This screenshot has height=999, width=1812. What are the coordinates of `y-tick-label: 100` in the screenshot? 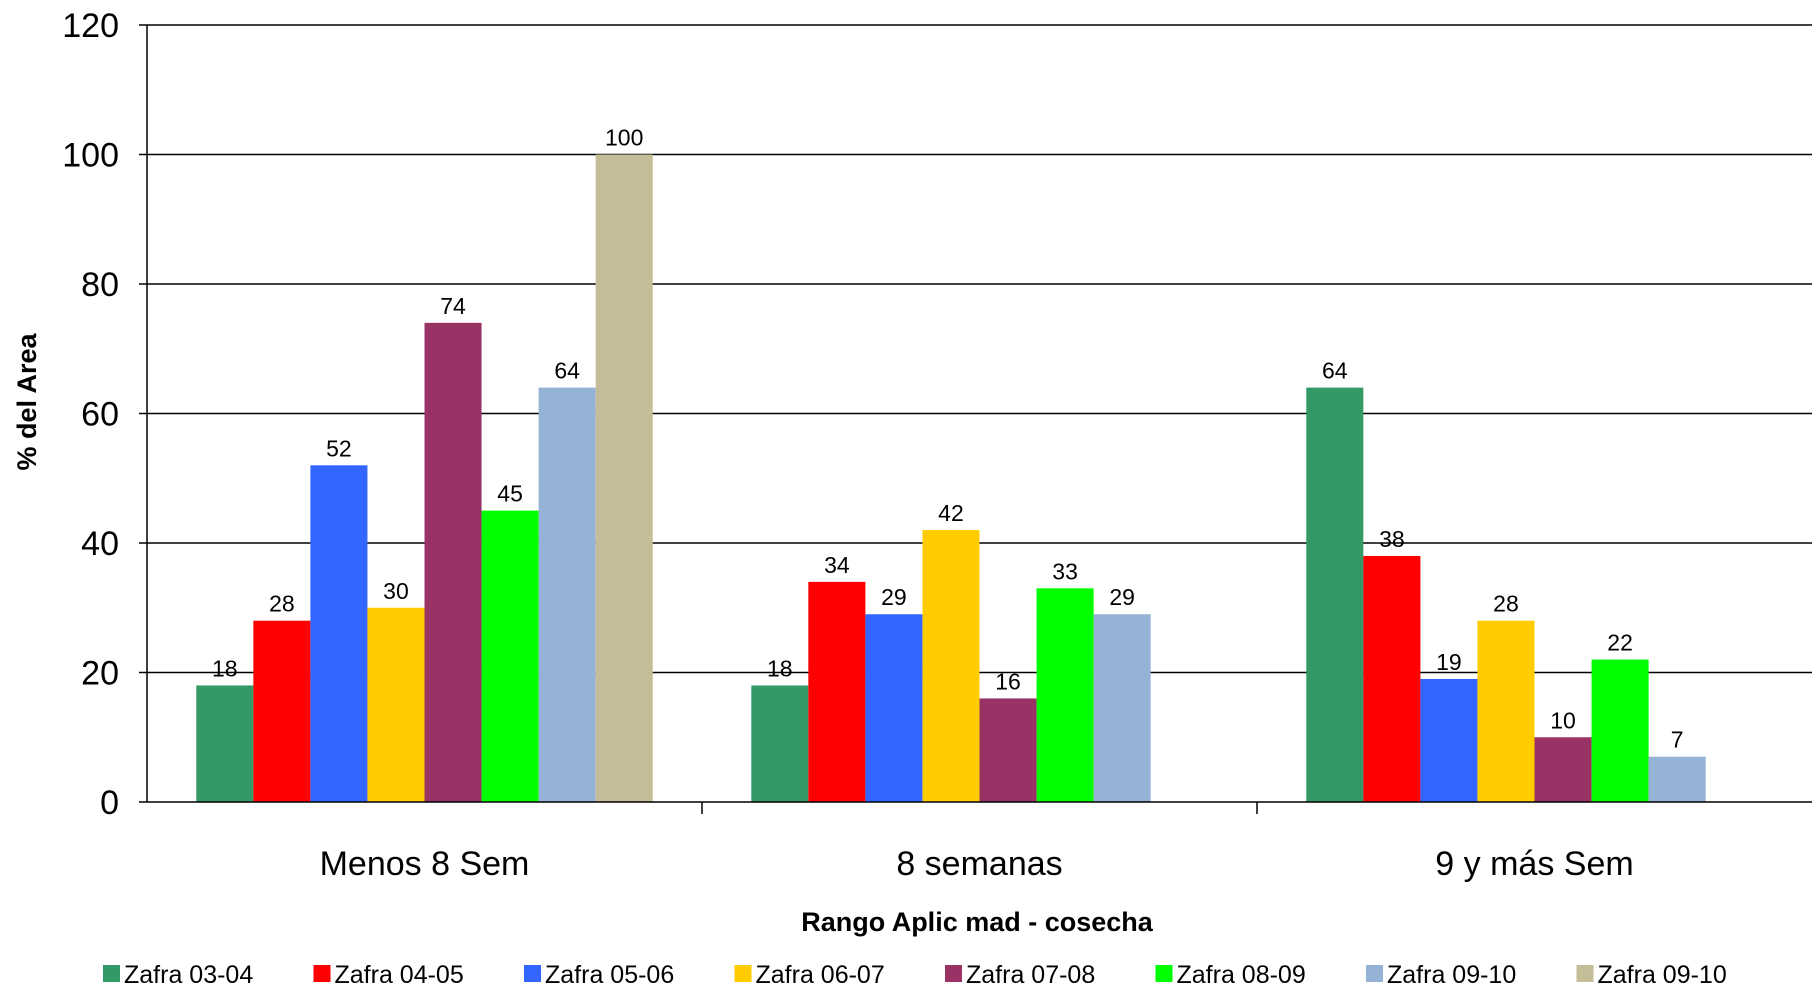 It's located at (90, 156).